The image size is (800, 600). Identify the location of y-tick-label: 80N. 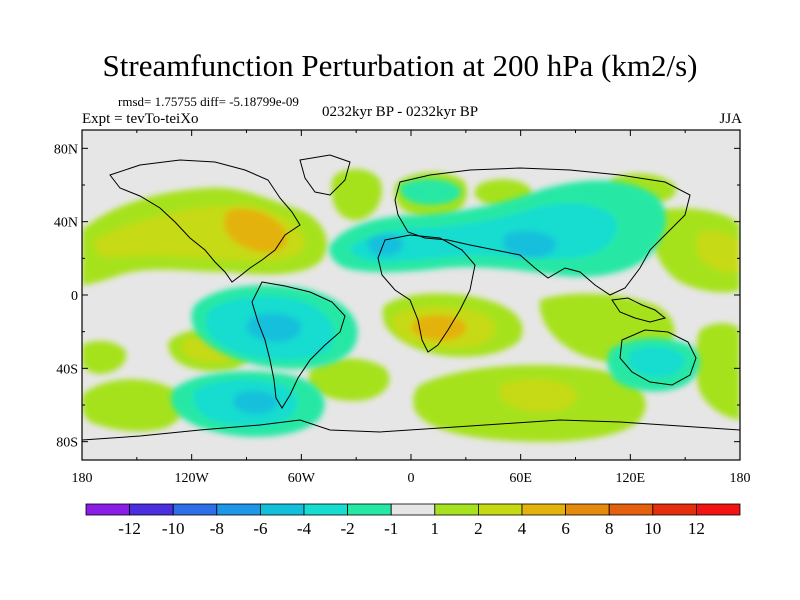
(66, 149).